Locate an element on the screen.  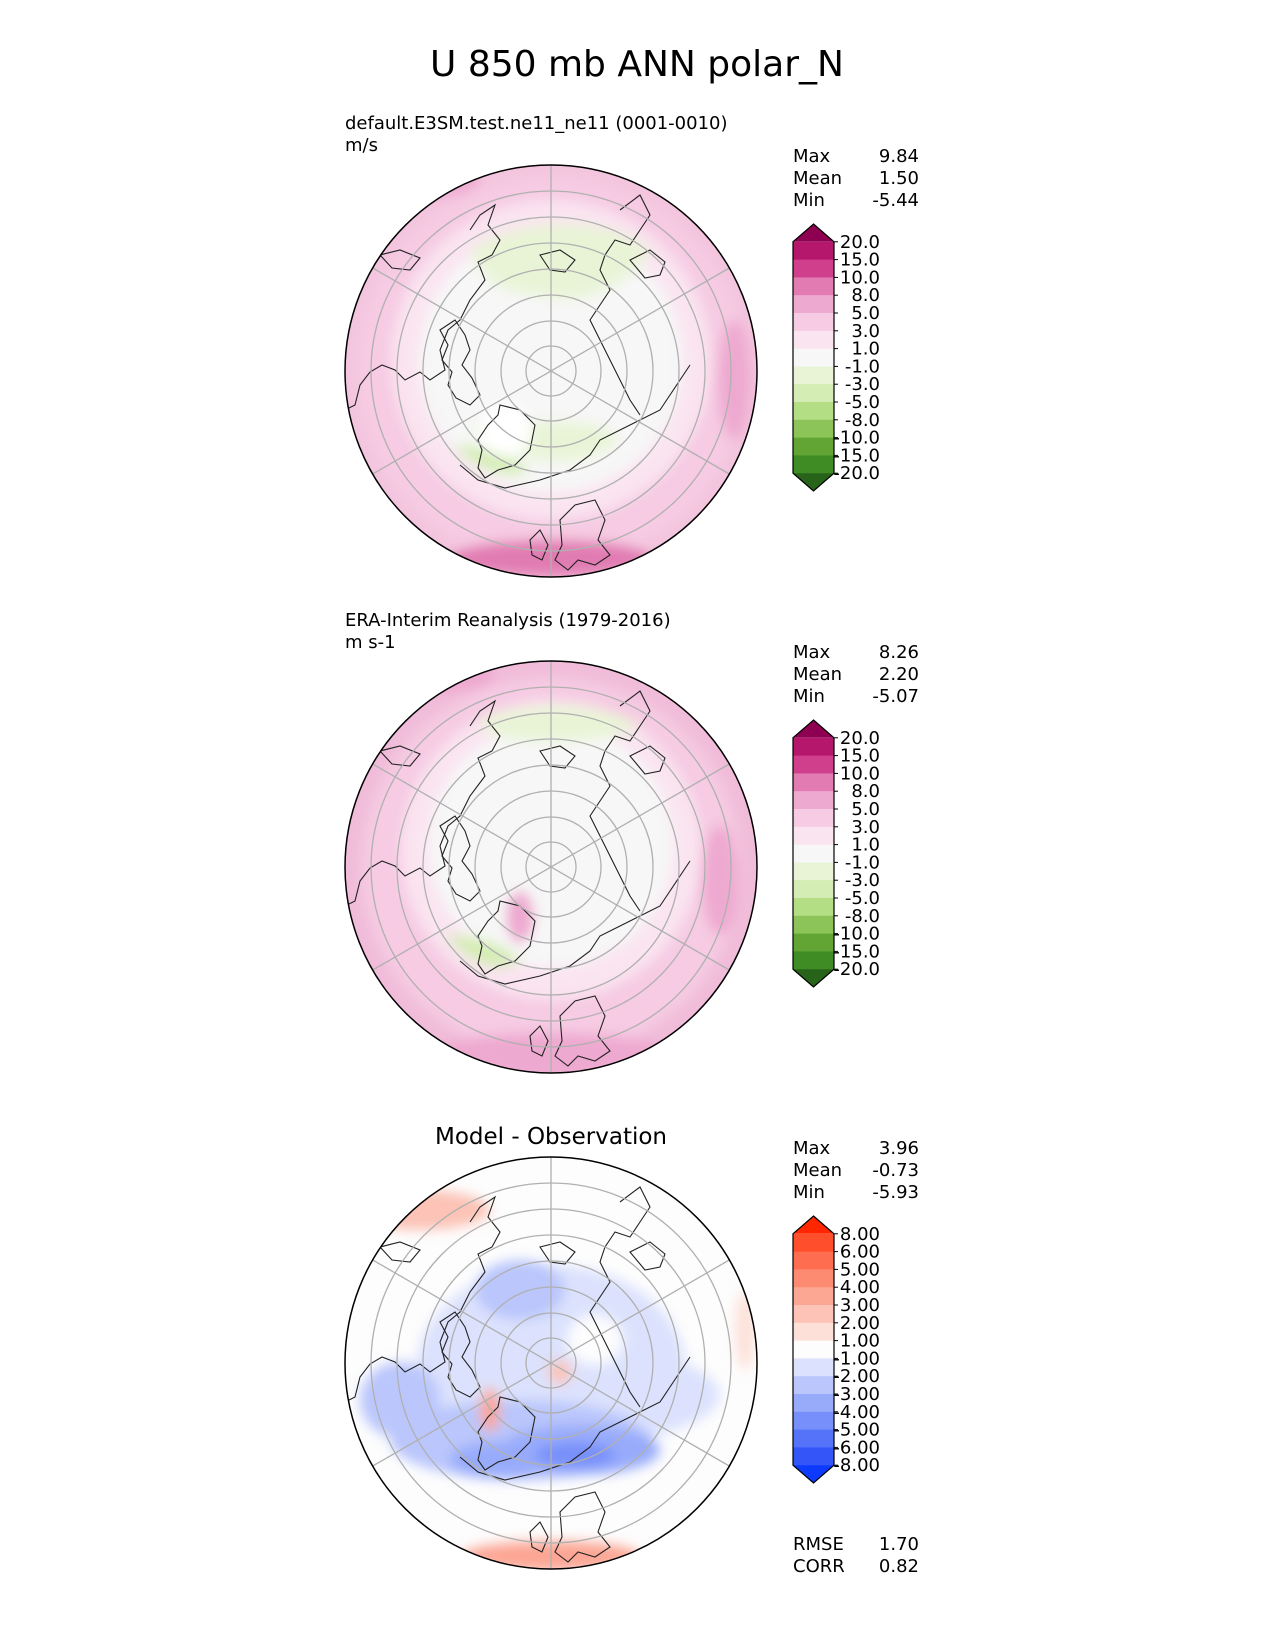
rmse-label: RMSE is located at coordinates (818, 1544).